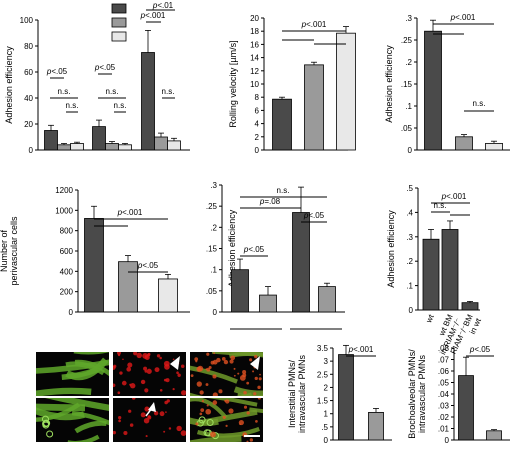  What do you see at coordinates (212, 206) in the screenshot?
I see `y-tick-label: .25` at bounding box center [212, 206].